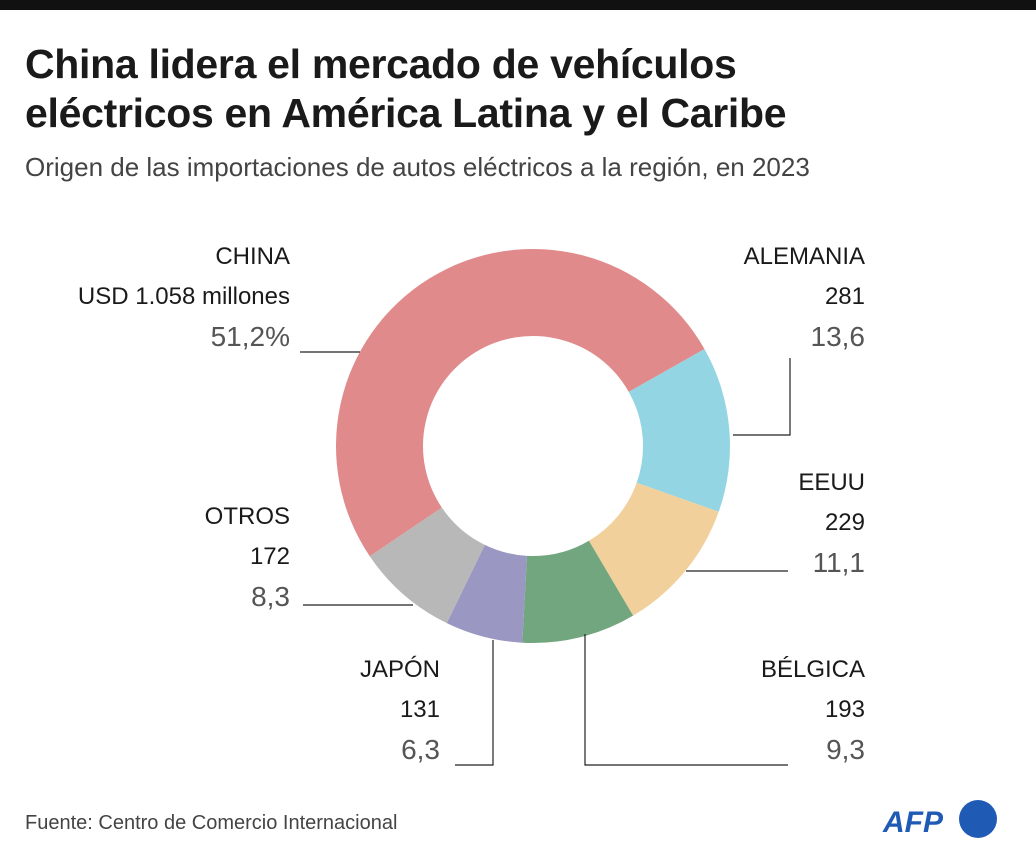 The height and width of the screenshot is (856, 1036). Describe the element at coordinates (406, 113) in the screenshot. I see `title-line-2: eléctricos en América Latina y el Caribe` at that location.